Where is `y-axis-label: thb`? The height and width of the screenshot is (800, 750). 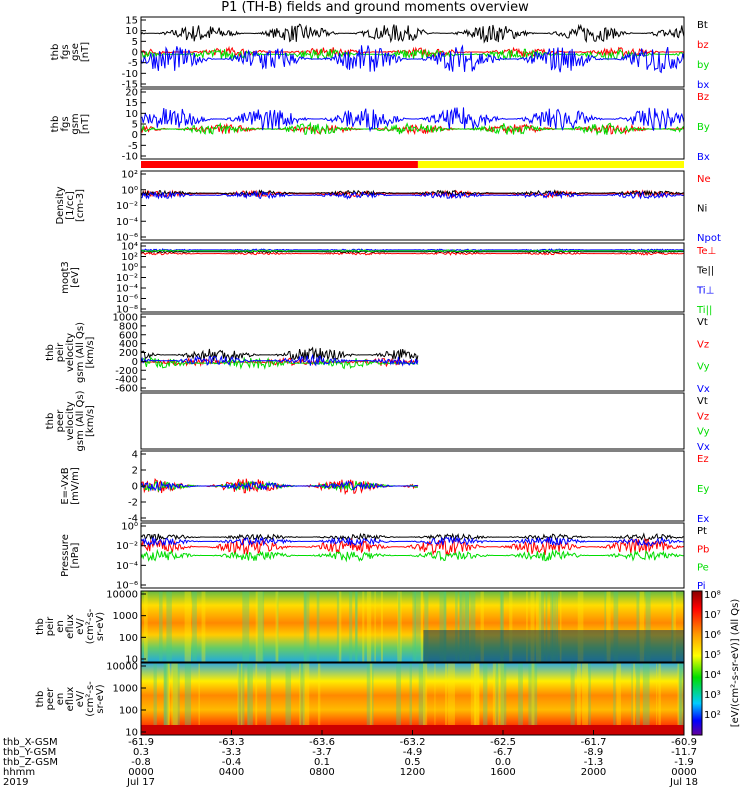
y-axis-label: thb is located at coordinates (55, 52).